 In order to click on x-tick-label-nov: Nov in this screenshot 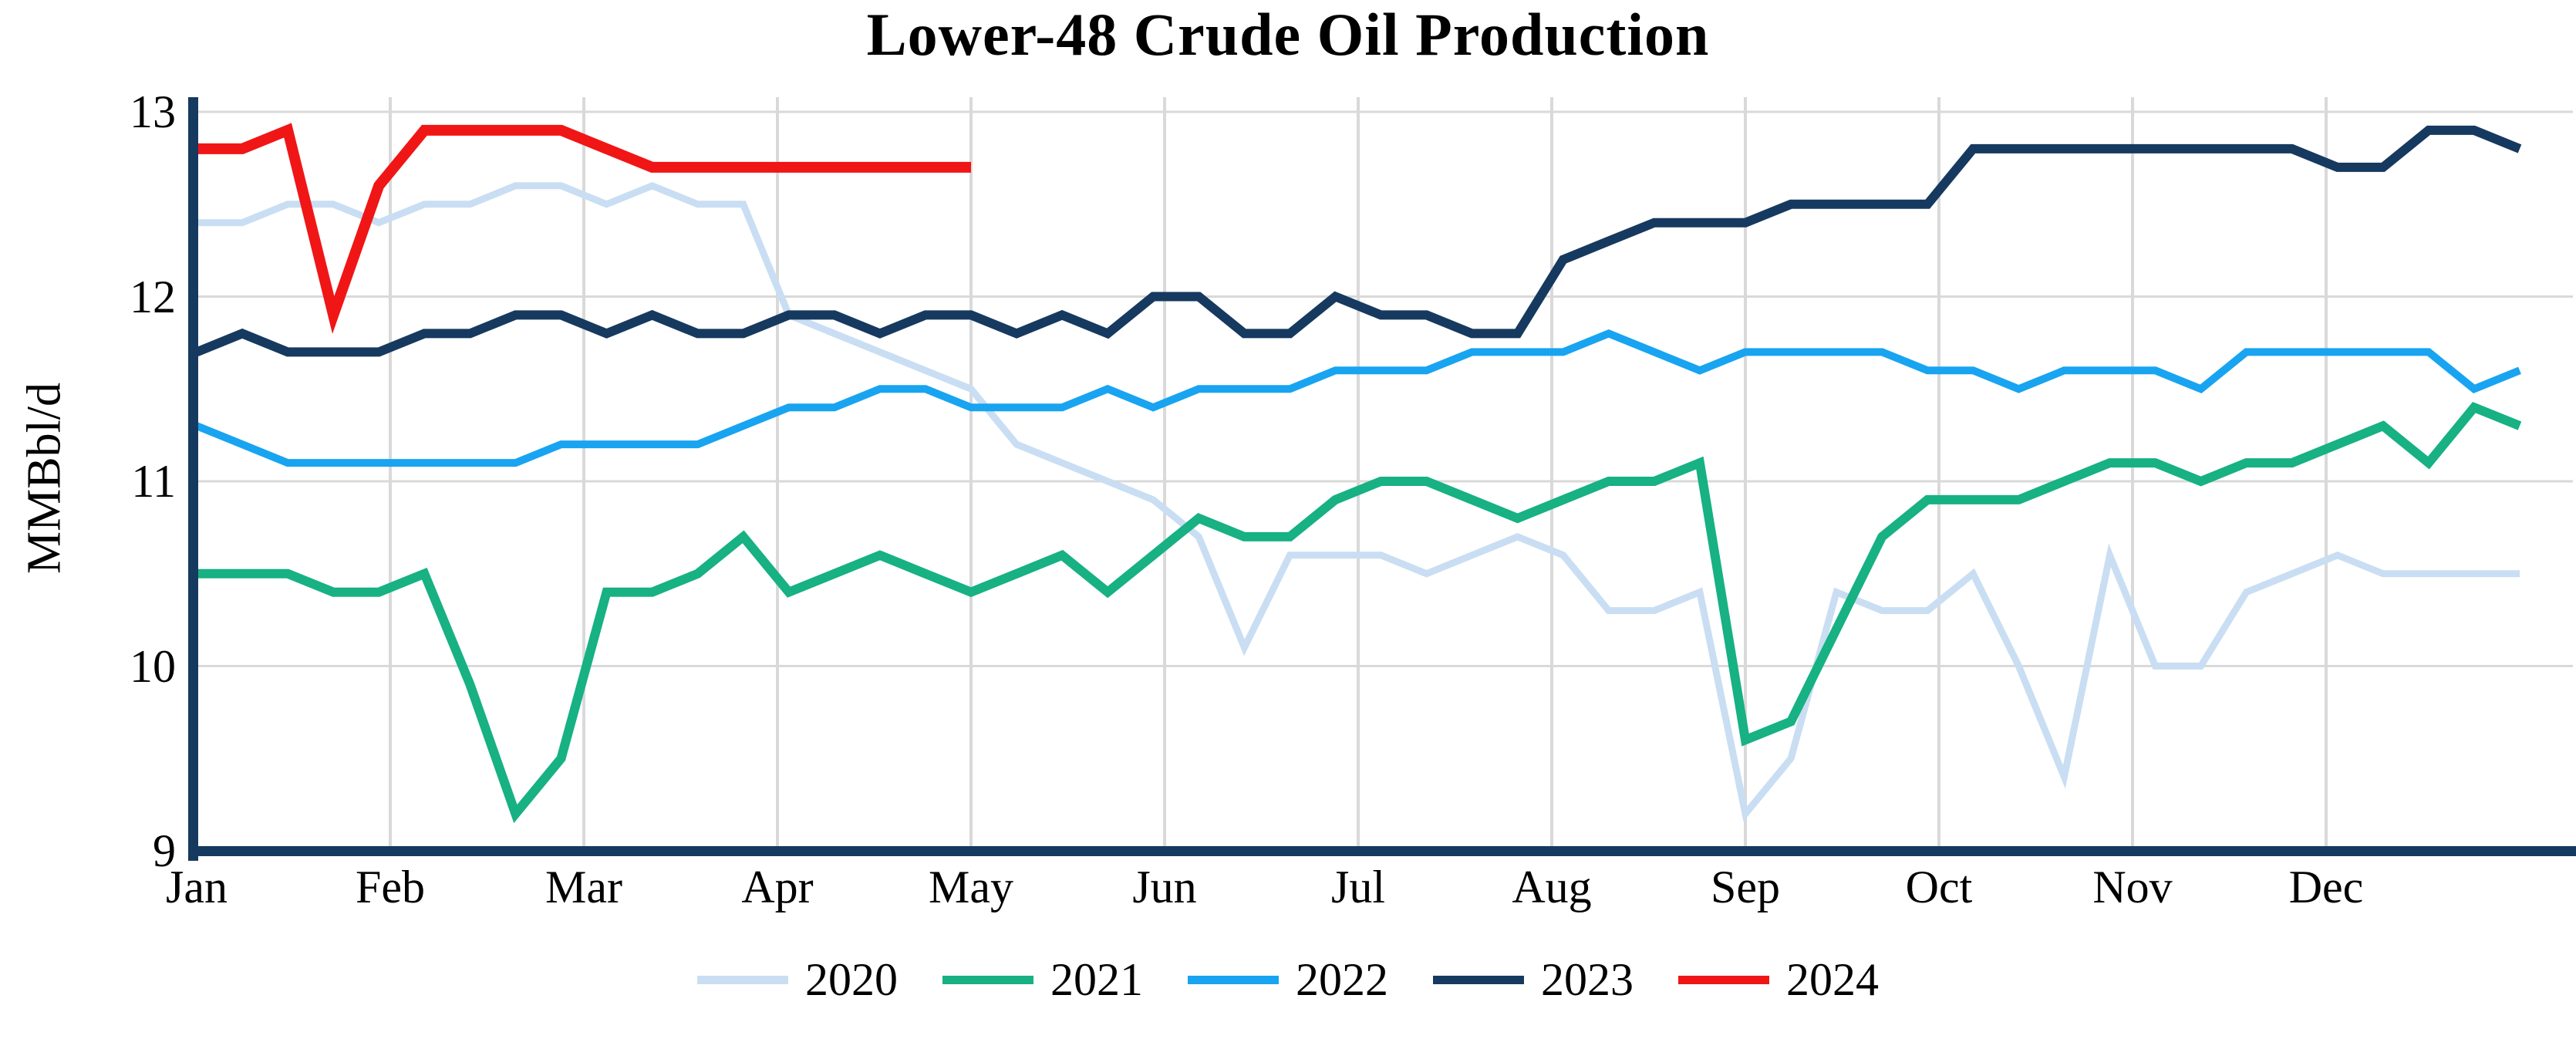, I will do `click(2132, 887)`.